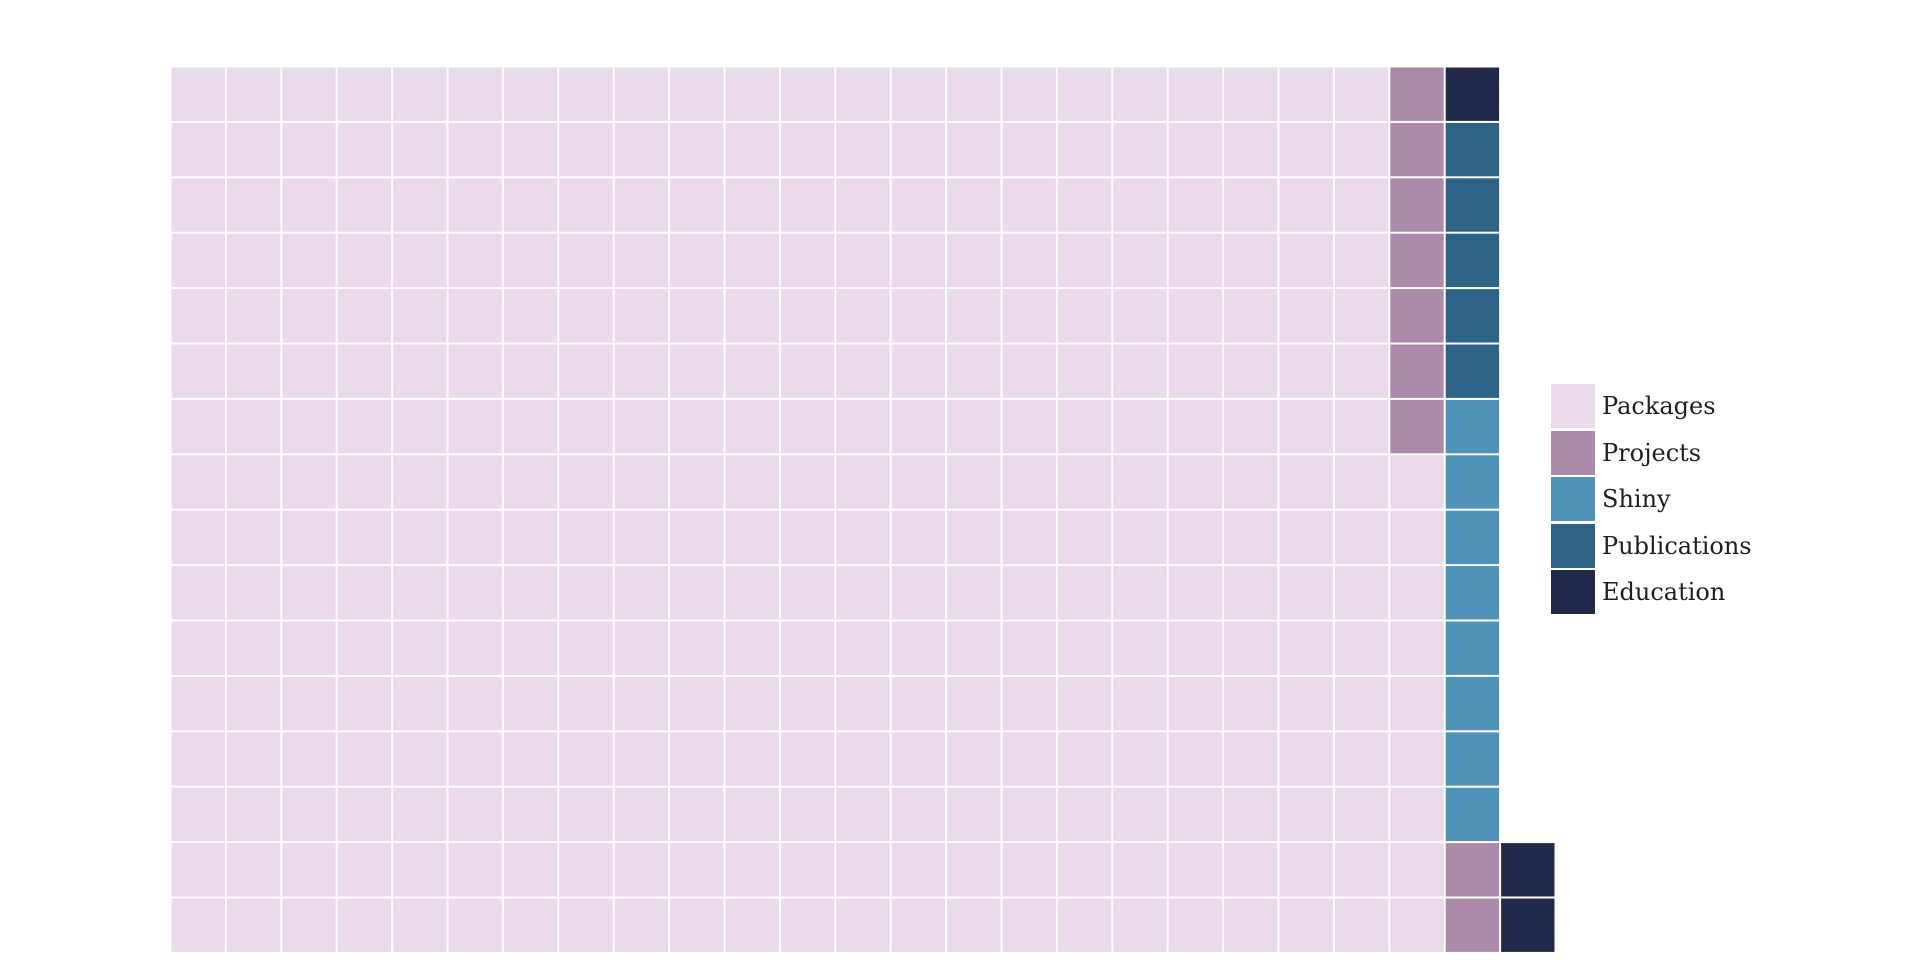 The height and width of the screenshot is (960, 1920). I want to click on legend-label-projects: Projects, so click(1652, 452).